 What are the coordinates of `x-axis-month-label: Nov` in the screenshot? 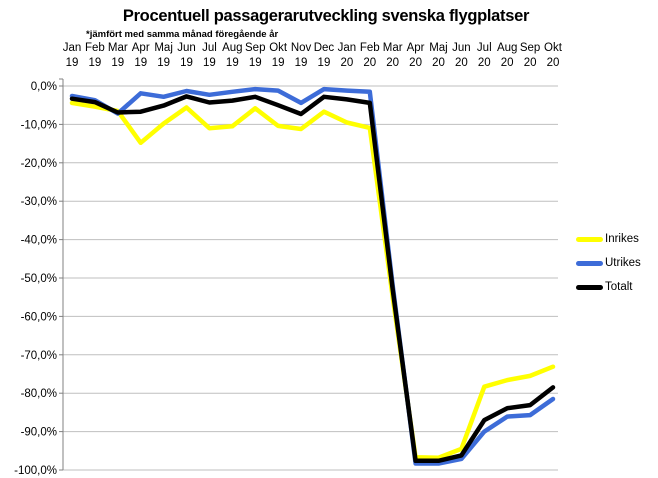 It's located at (301, 48).